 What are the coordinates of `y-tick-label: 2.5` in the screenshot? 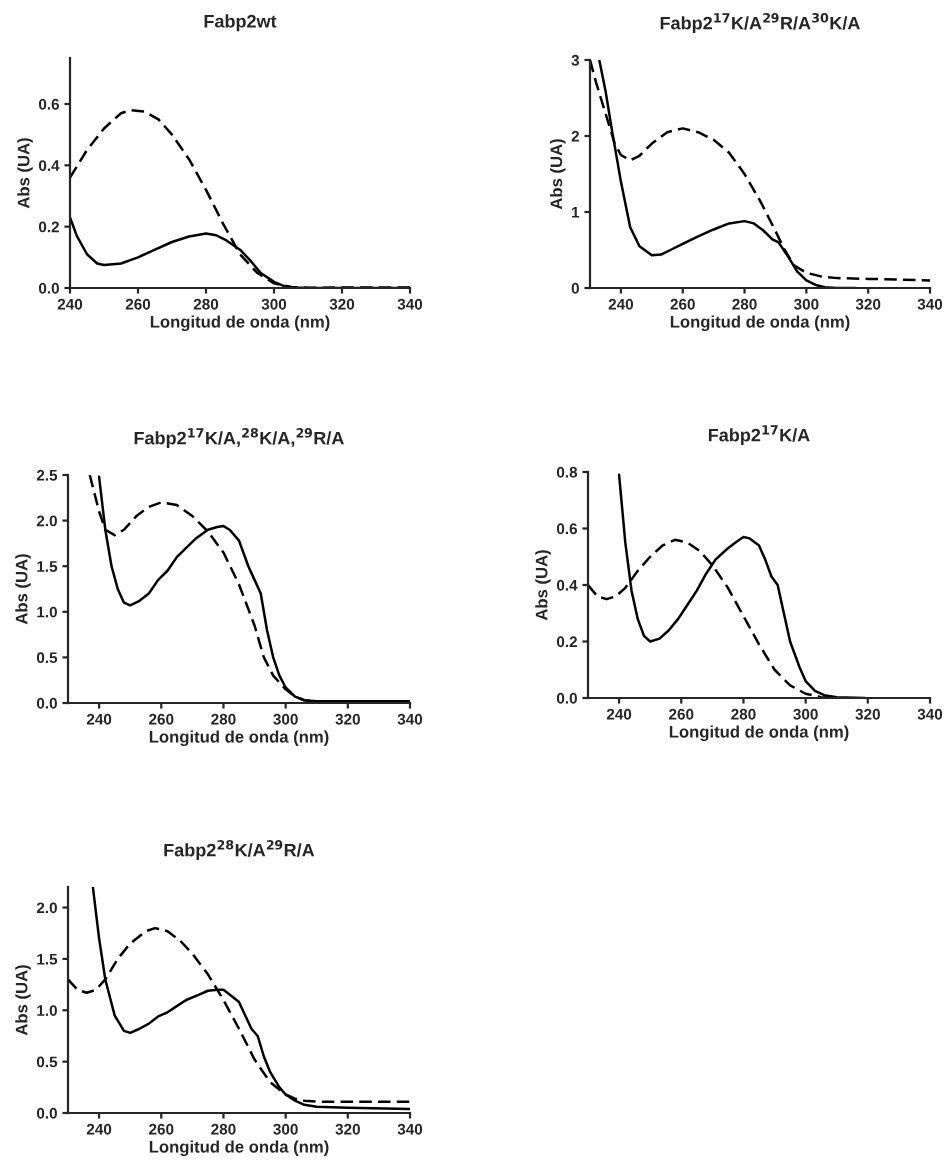 It's located at (47, 475).